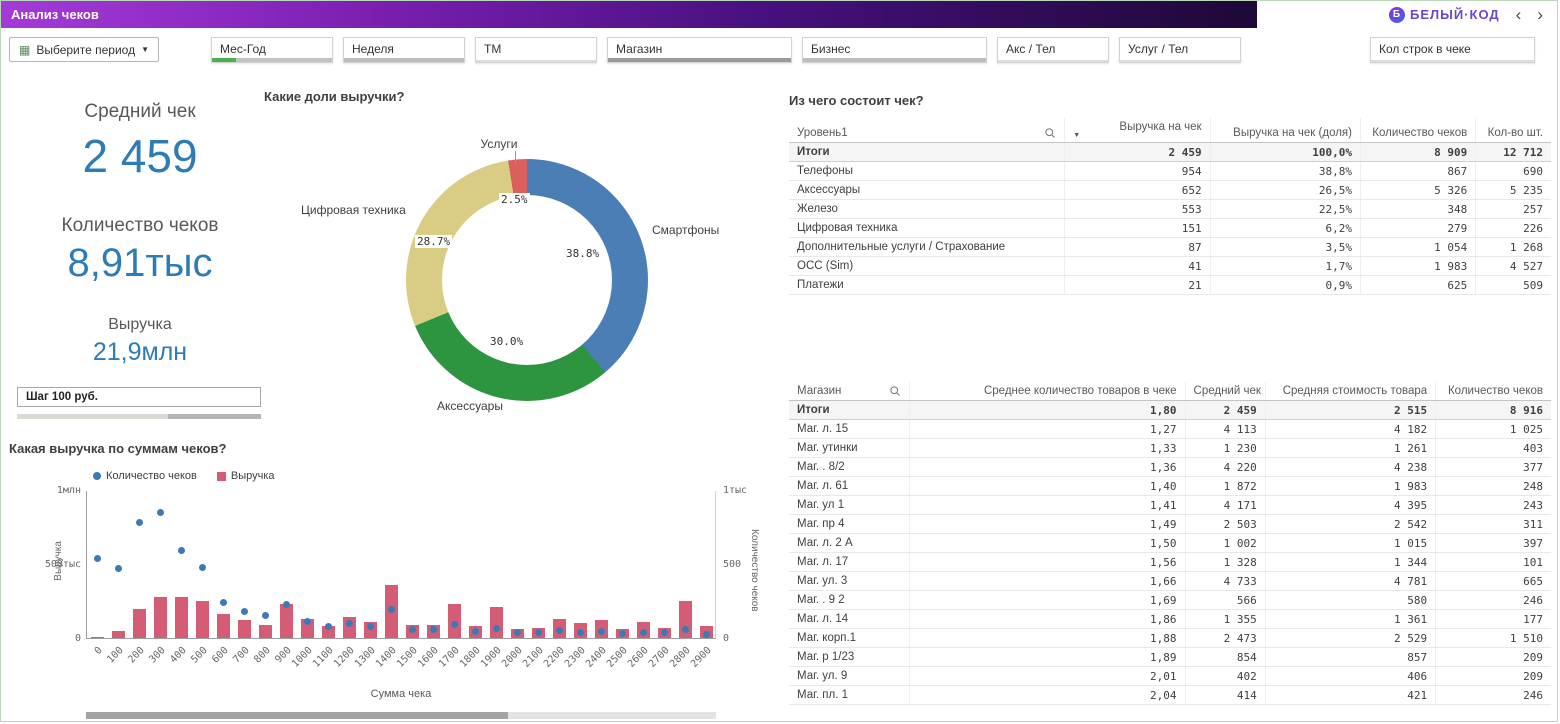 This screenshot has width=1560, height=724. What do you see at coordinates (536, 50) in the screenshot?
I see `filter-box-3: ТМ` at bounding box center [536, 50].